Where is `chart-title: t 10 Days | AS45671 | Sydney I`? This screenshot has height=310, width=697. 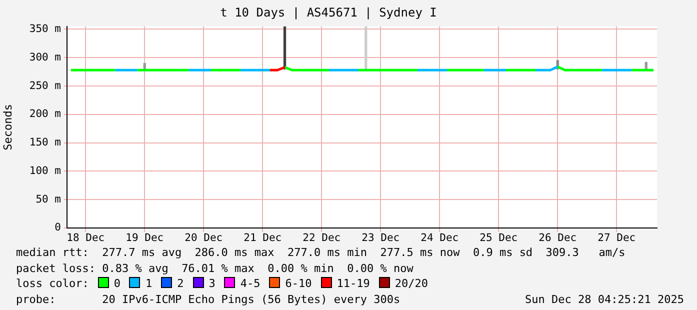 chart-title: t 10 Days | AS45671 | Sydney I is located at coordinates (328, 12).